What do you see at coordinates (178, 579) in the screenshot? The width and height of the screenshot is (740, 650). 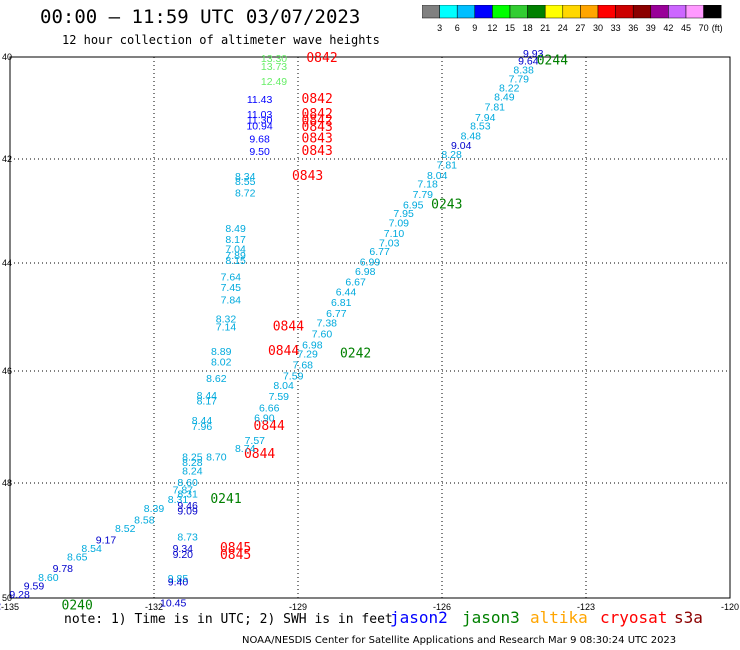 I see `wave-height-label: 9.85` at bounding box center [178, 579].